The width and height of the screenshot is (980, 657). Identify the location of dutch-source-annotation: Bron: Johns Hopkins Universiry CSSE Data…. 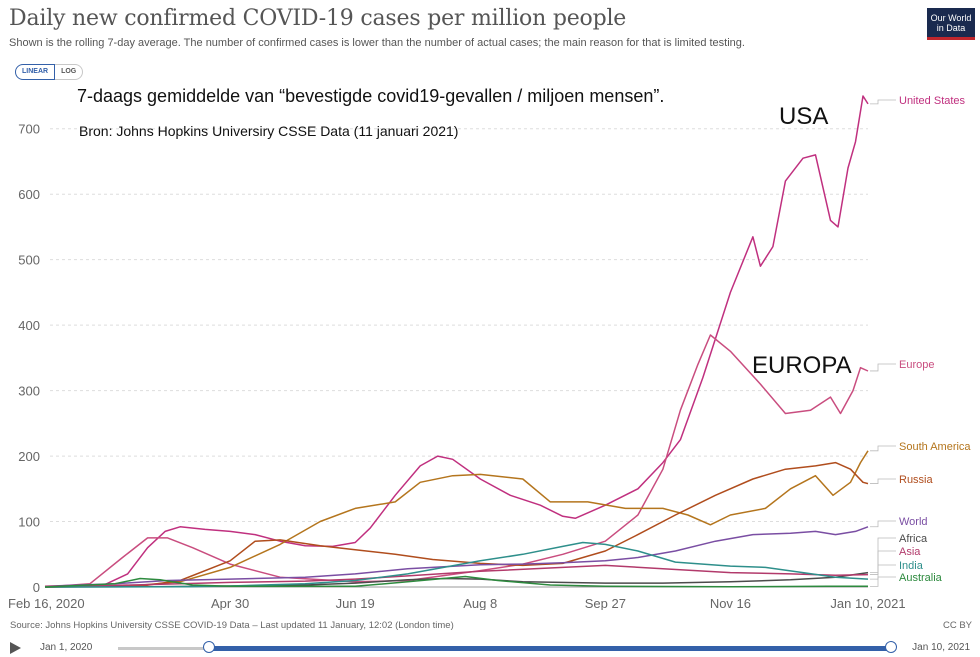
(269, 131).